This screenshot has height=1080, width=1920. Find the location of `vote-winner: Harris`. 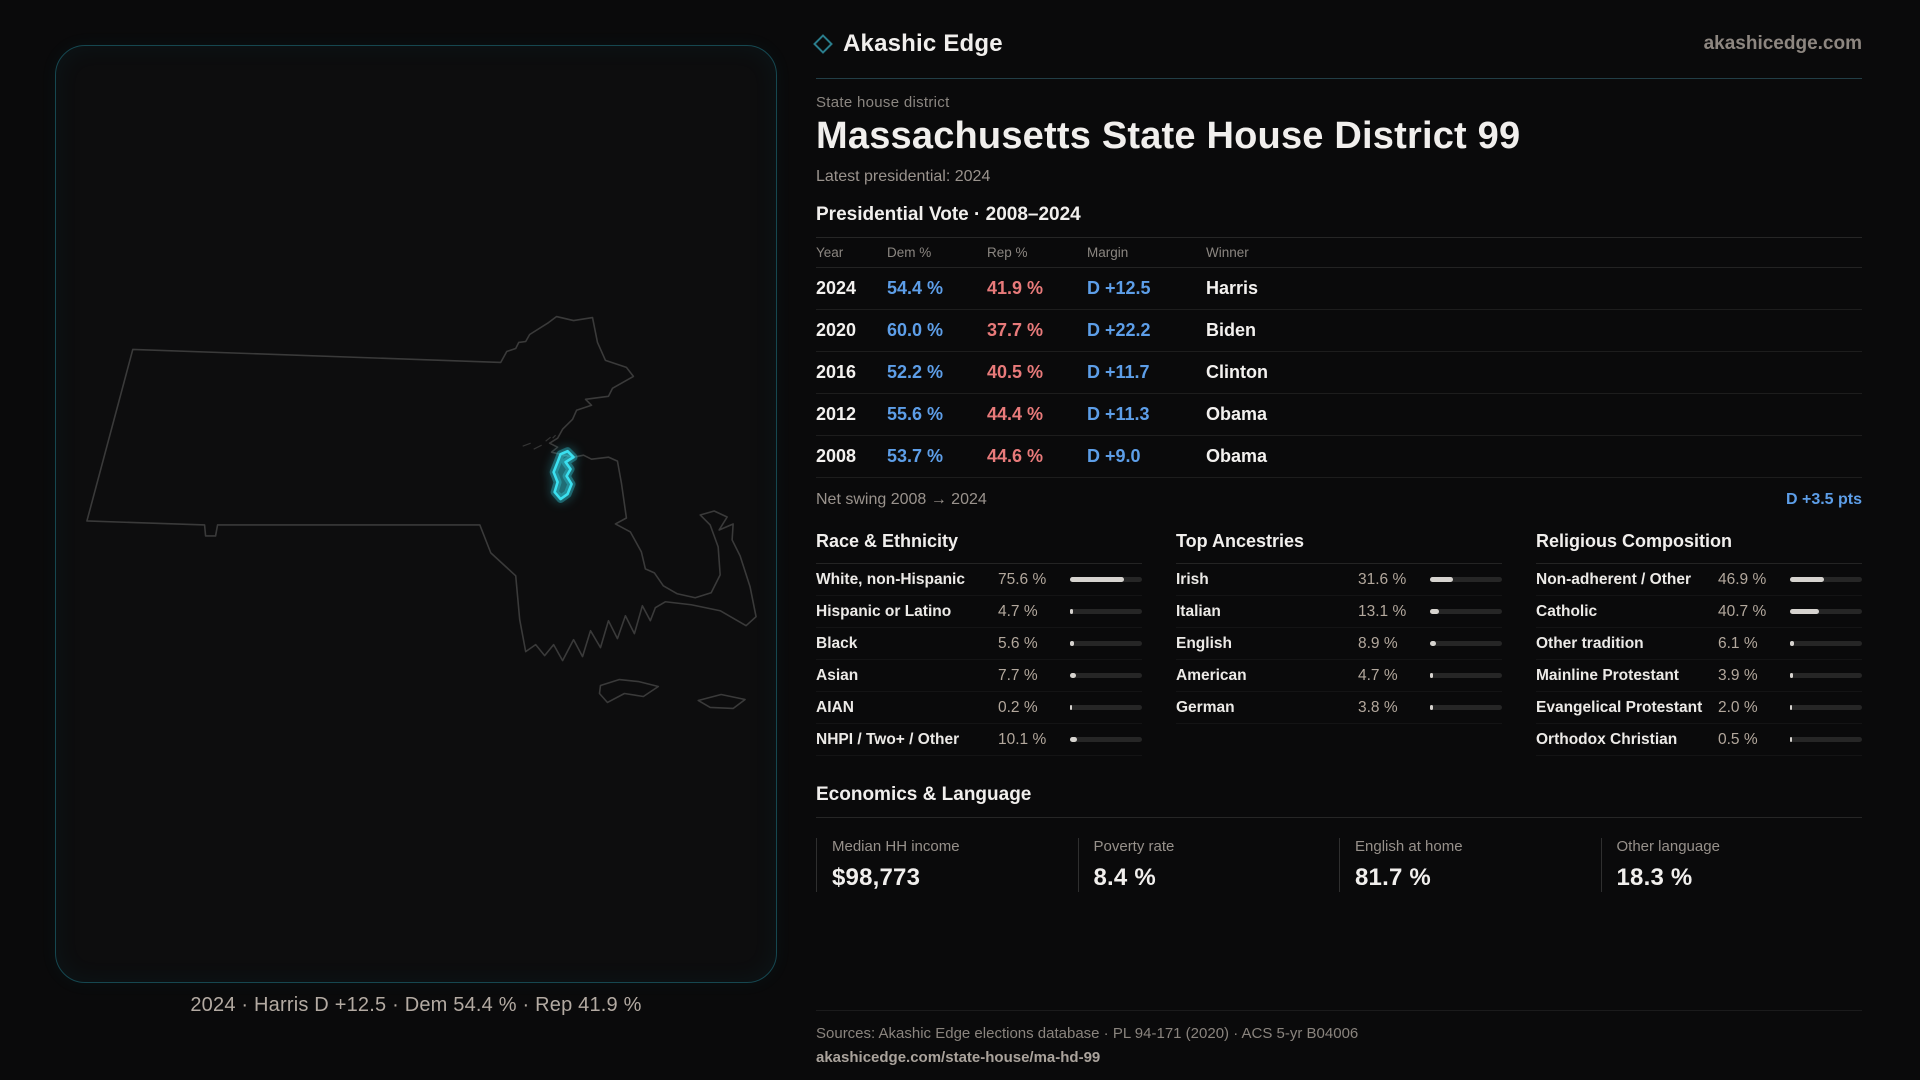

vote-winner: Harris is located at coordinates (1232, 288).